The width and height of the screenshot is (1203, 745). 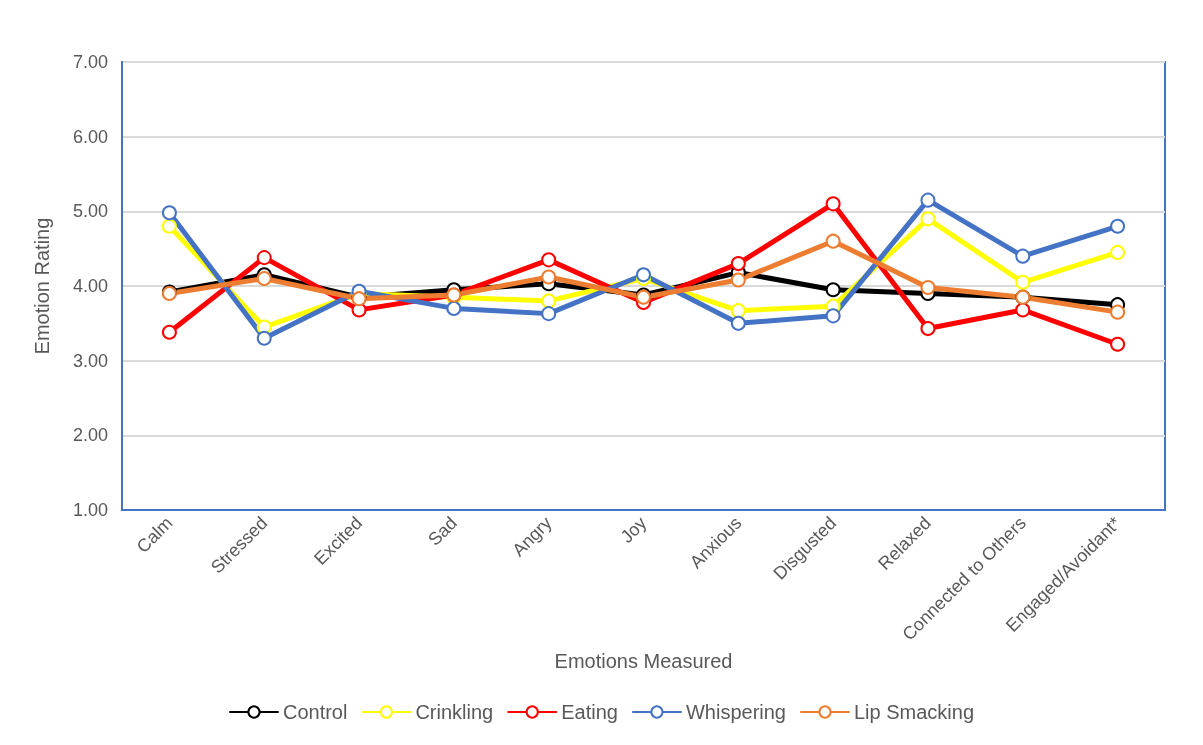 What do you see at coordinates (90, 360) in the screenshot?
I see `y-tick-label: 3.00` at bounding box center [90, 360].